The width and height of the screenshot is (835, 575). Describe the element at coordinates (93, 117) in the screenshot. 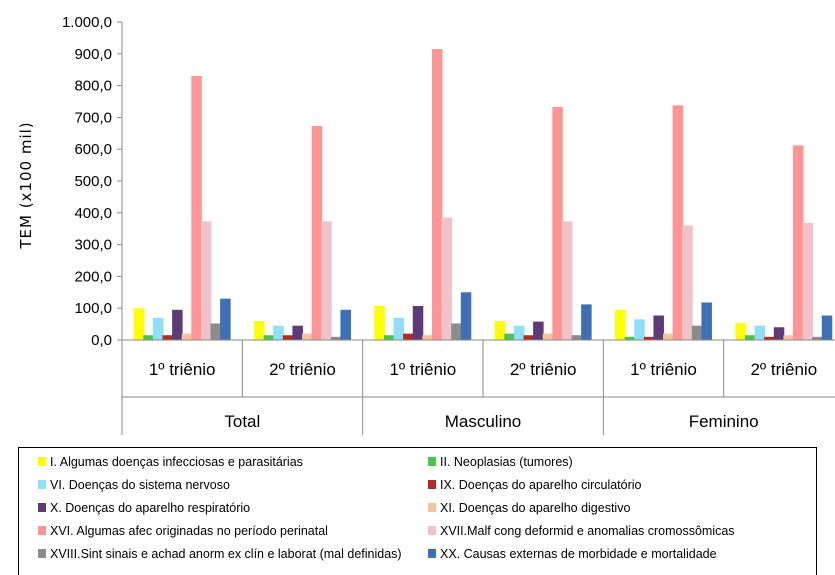

I see `y-tick-label: 700,0` at that location.